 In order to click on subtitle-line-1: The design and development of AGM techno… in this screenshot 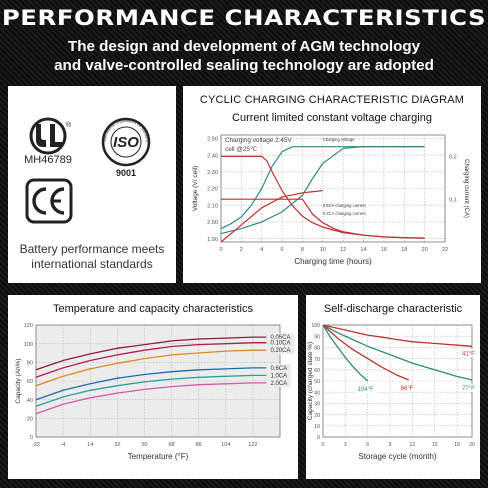, I will do `click(244, 46)`.